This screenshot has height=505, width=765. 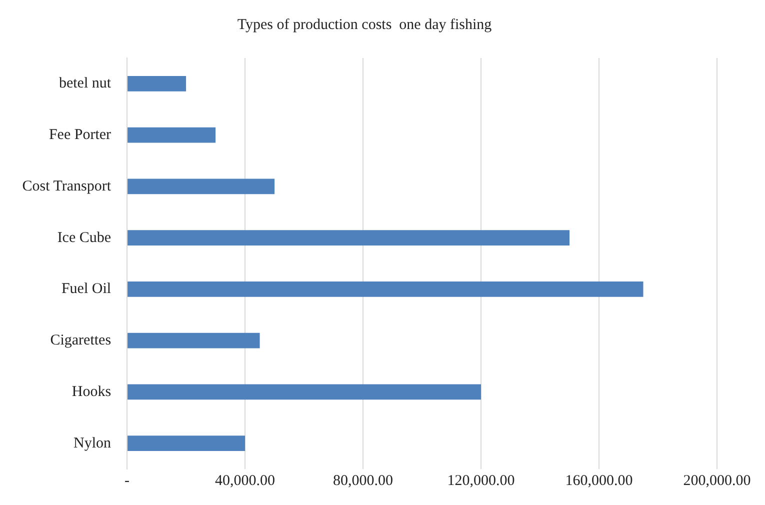 What do you see at coordinates (599, 480) in the screenshot?
I see `x-tick-label: 160,000.00` at bounding box center [599, 480].